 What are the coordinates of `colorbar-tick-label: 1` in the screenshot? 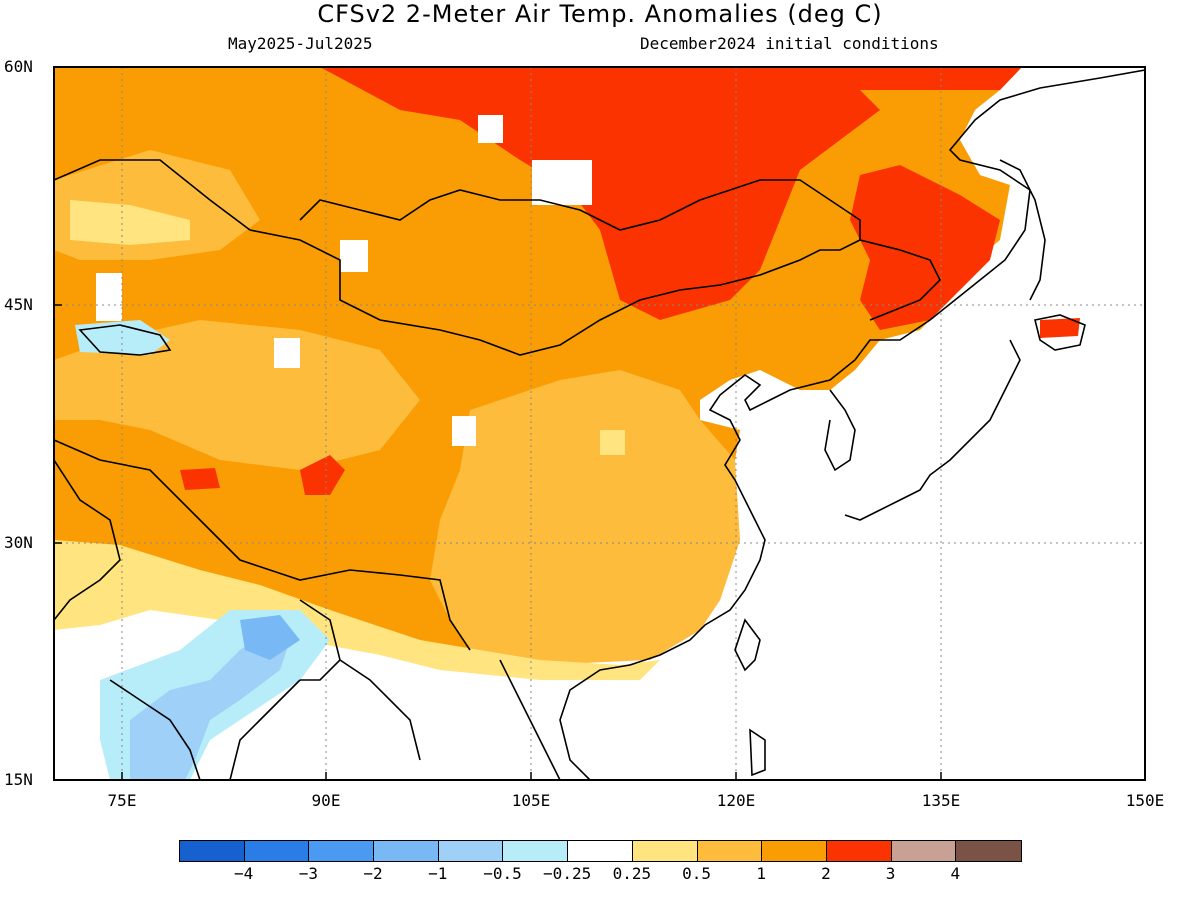 It's located at (761, 873).